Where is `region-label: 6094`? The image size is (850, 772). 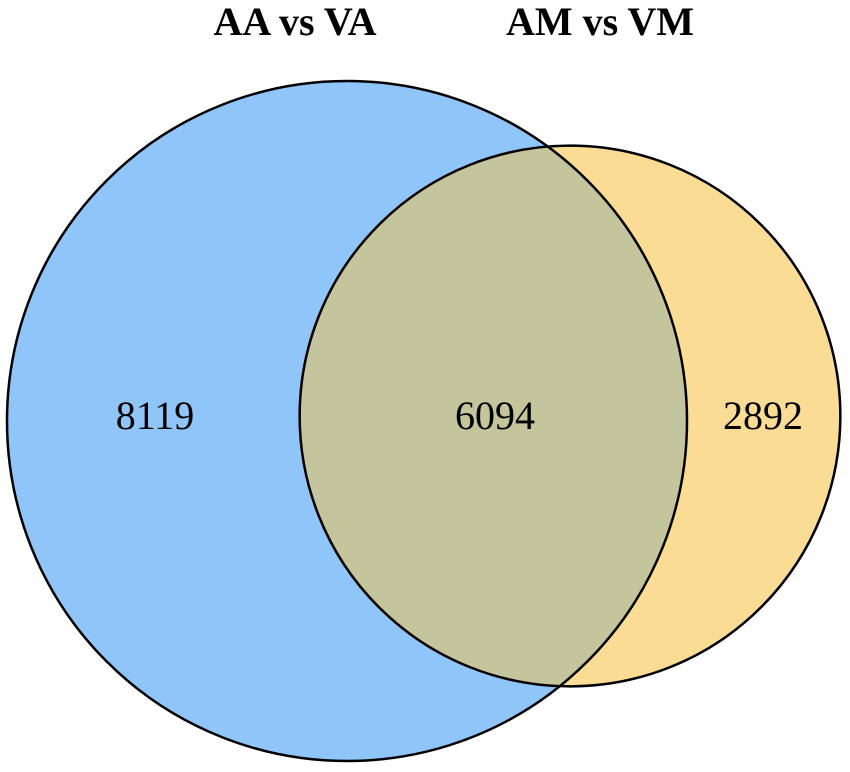 region-label: 6094 is located at coordinates (495, 415).